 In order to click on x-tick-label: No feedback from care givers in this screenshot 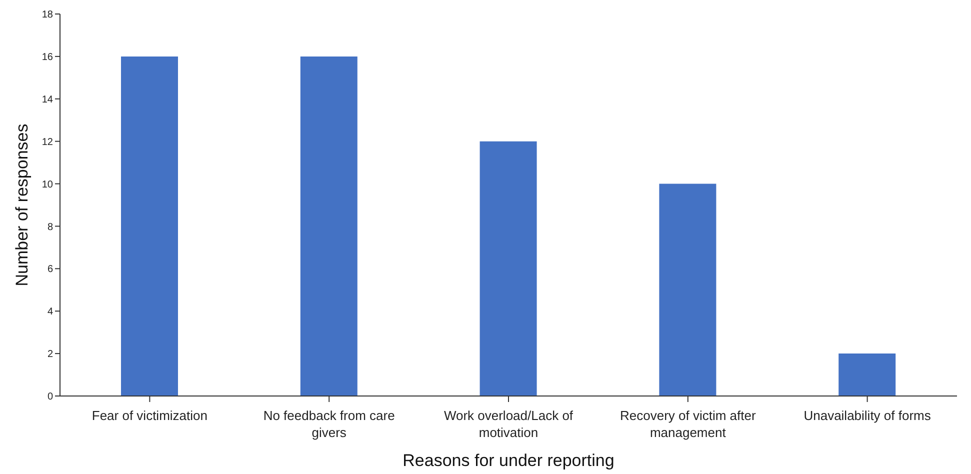, I will do `click(329, 424)`.